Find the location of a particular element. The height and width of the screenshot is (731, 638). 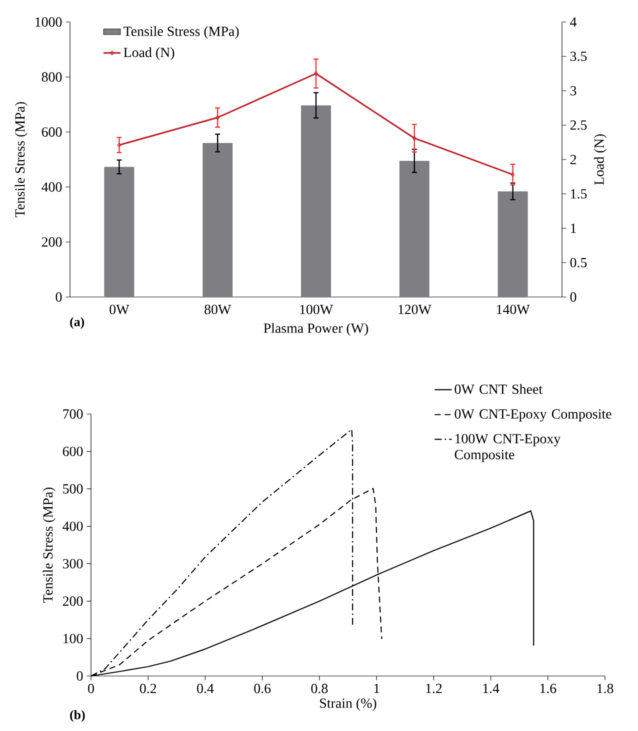

y-tick-label: 300 is located at coordinates (72, 563).